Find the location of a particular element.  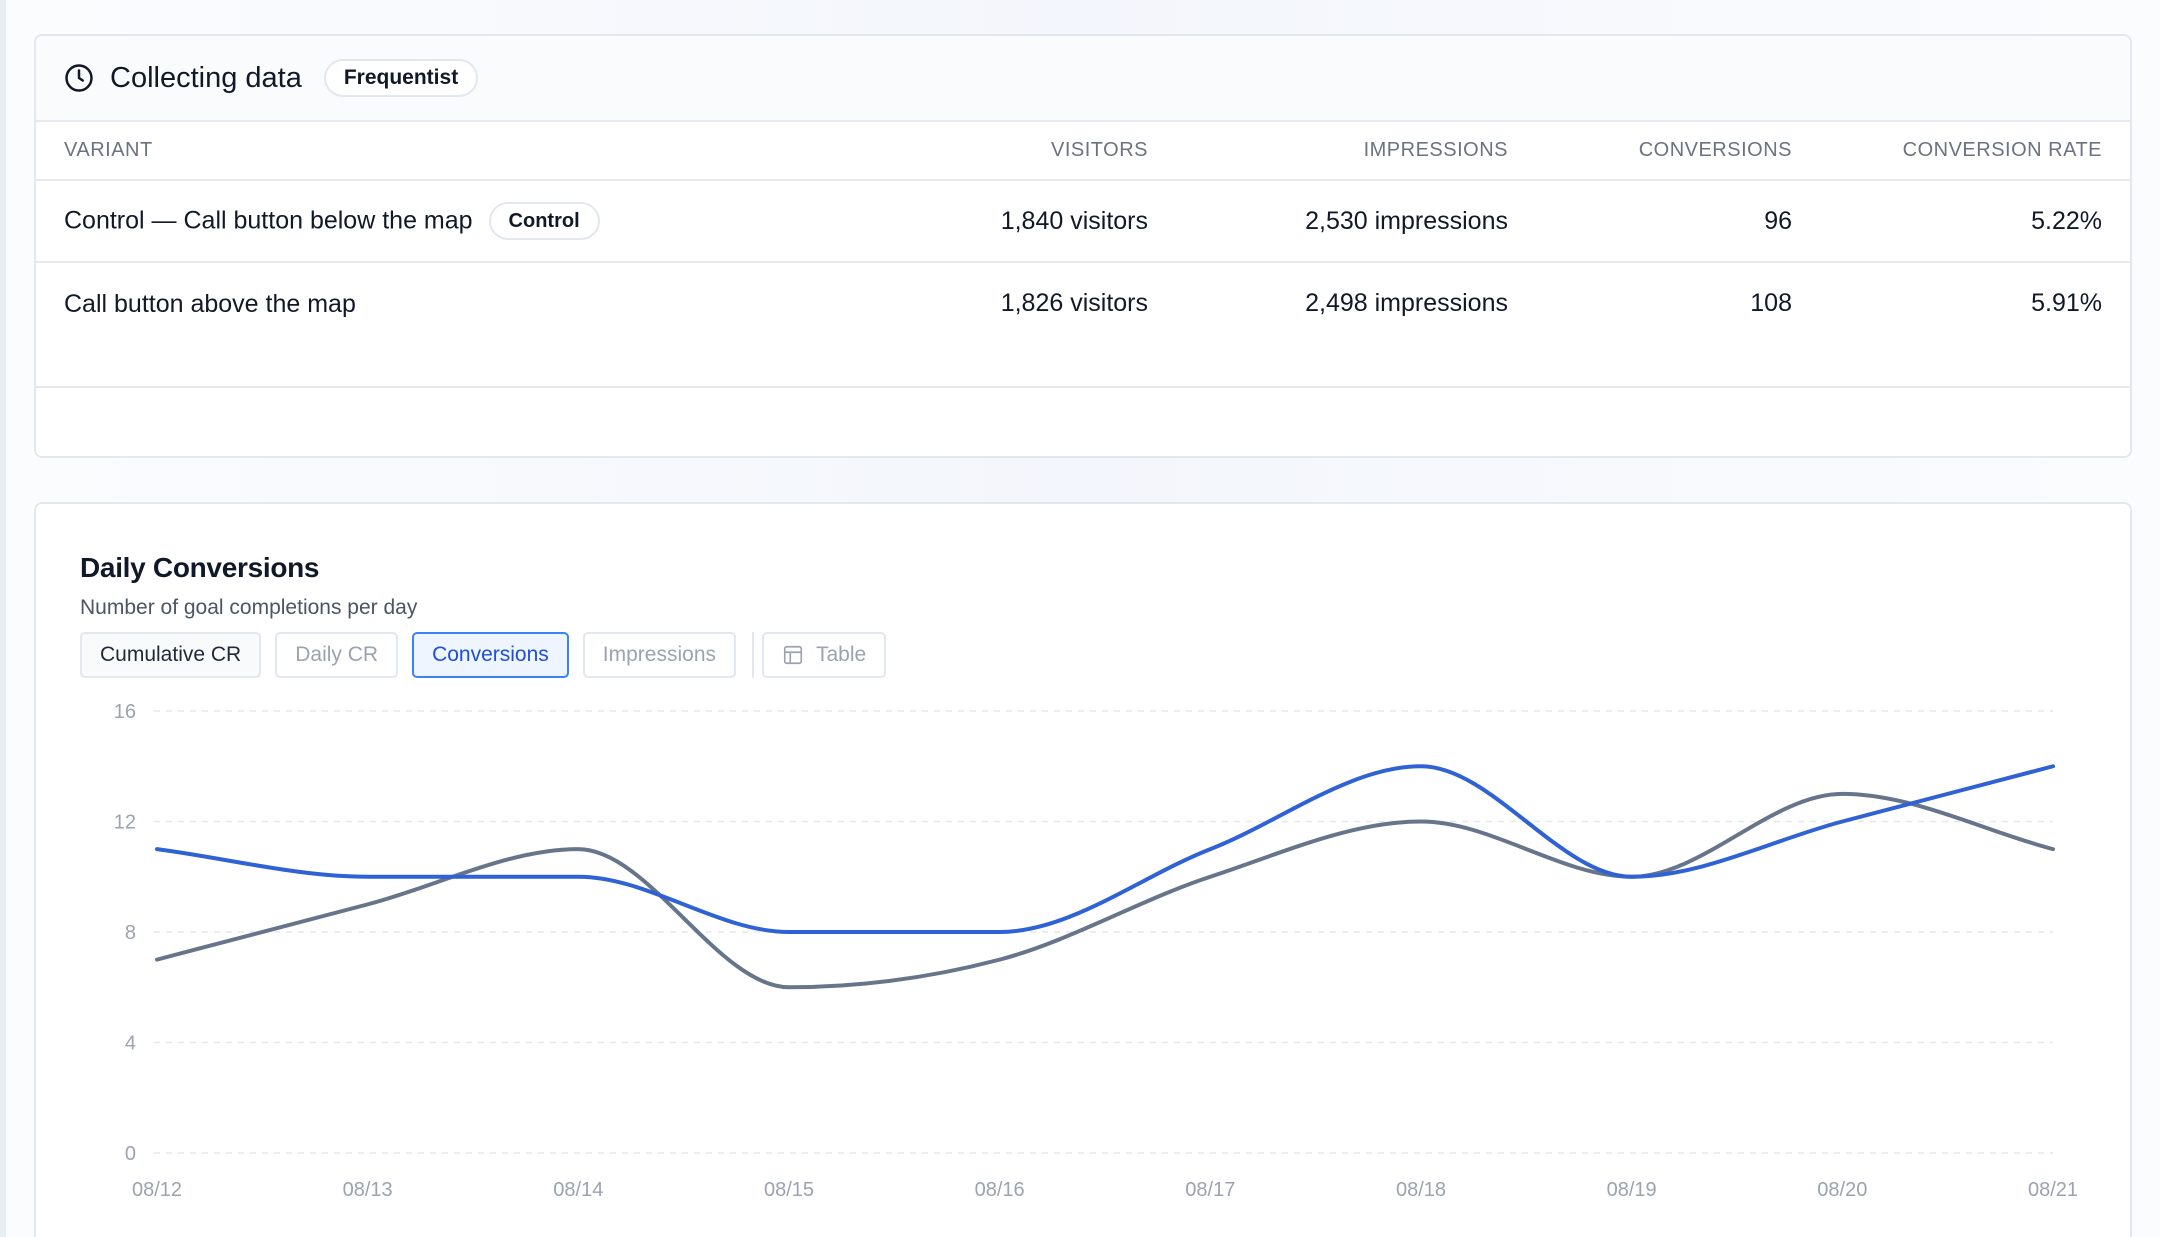

column-header-visitors: VISITORS is located at coordinates (986, 151).